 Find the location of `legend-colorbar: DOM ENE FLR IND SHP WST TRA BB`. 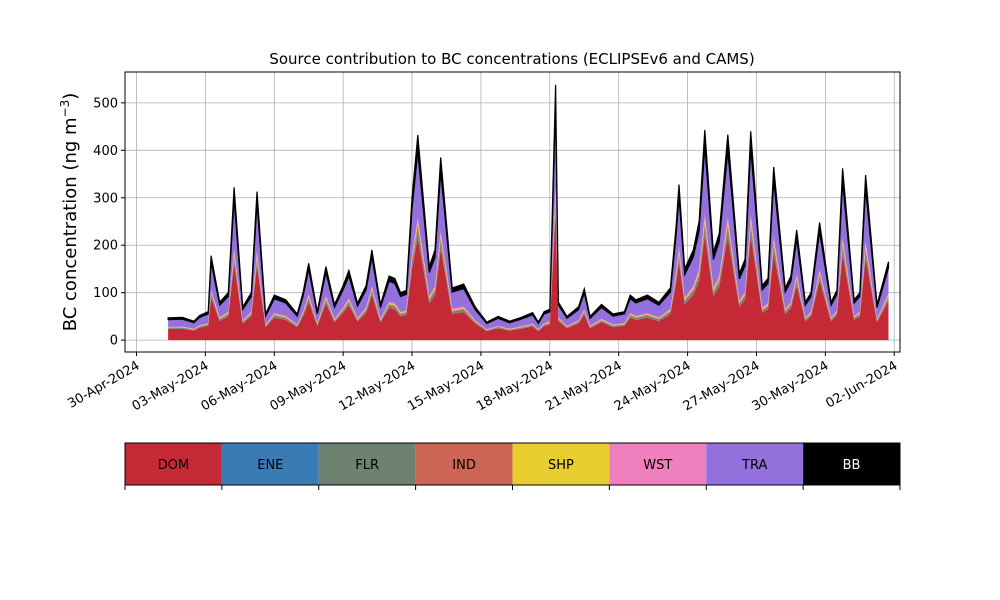

legend-colorbar: DOM ENE FLR IND SHP WST TRA BB is located at coordinates (512, 466).